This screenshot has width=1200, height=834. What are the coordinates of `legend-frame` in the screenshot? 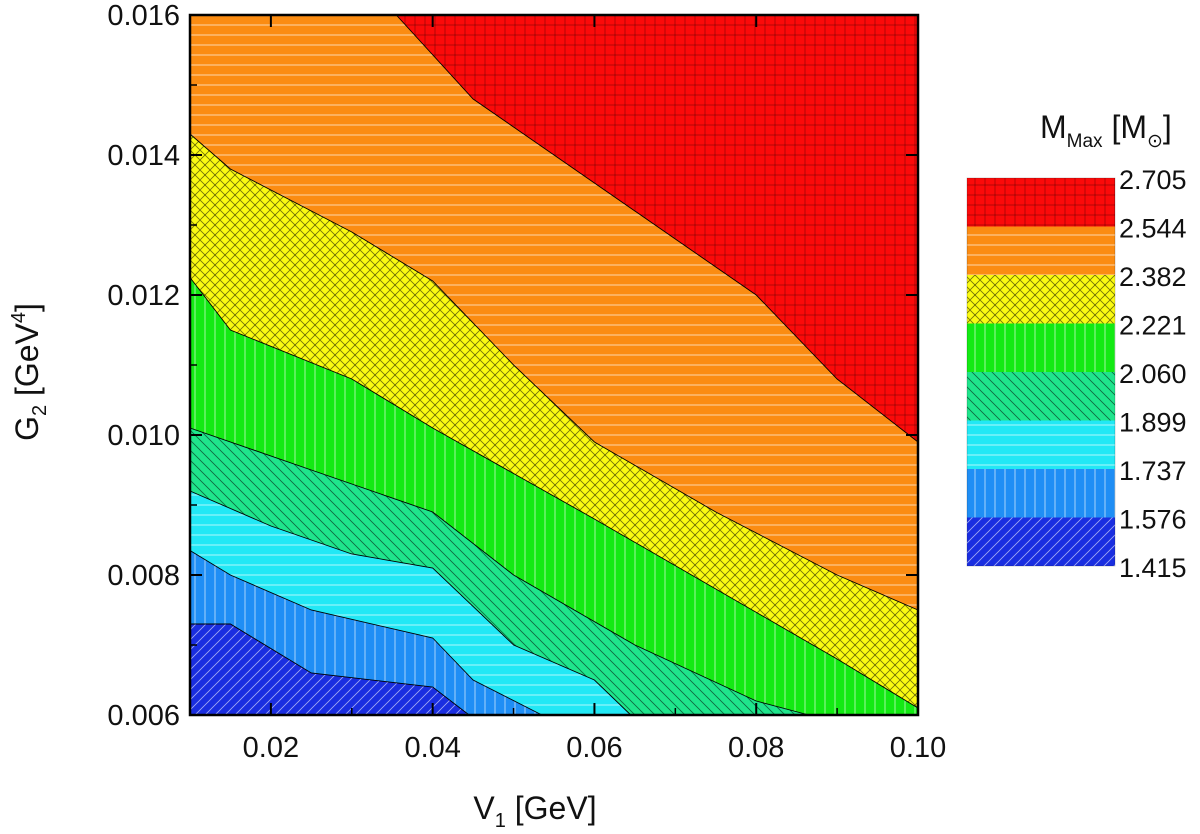 It's located at (1041, 372).